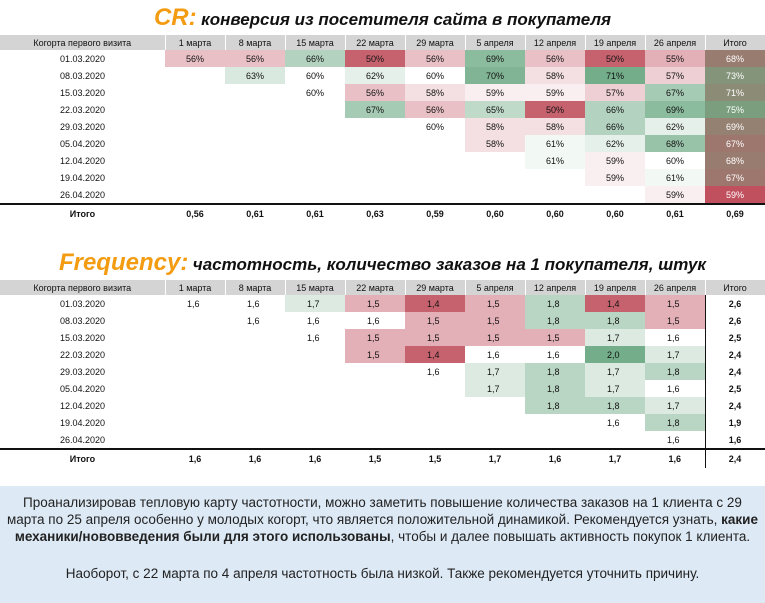 This screenshot has width=765, height=603. I want to click on cr-heat-cell: 65%, so click(495, 109).